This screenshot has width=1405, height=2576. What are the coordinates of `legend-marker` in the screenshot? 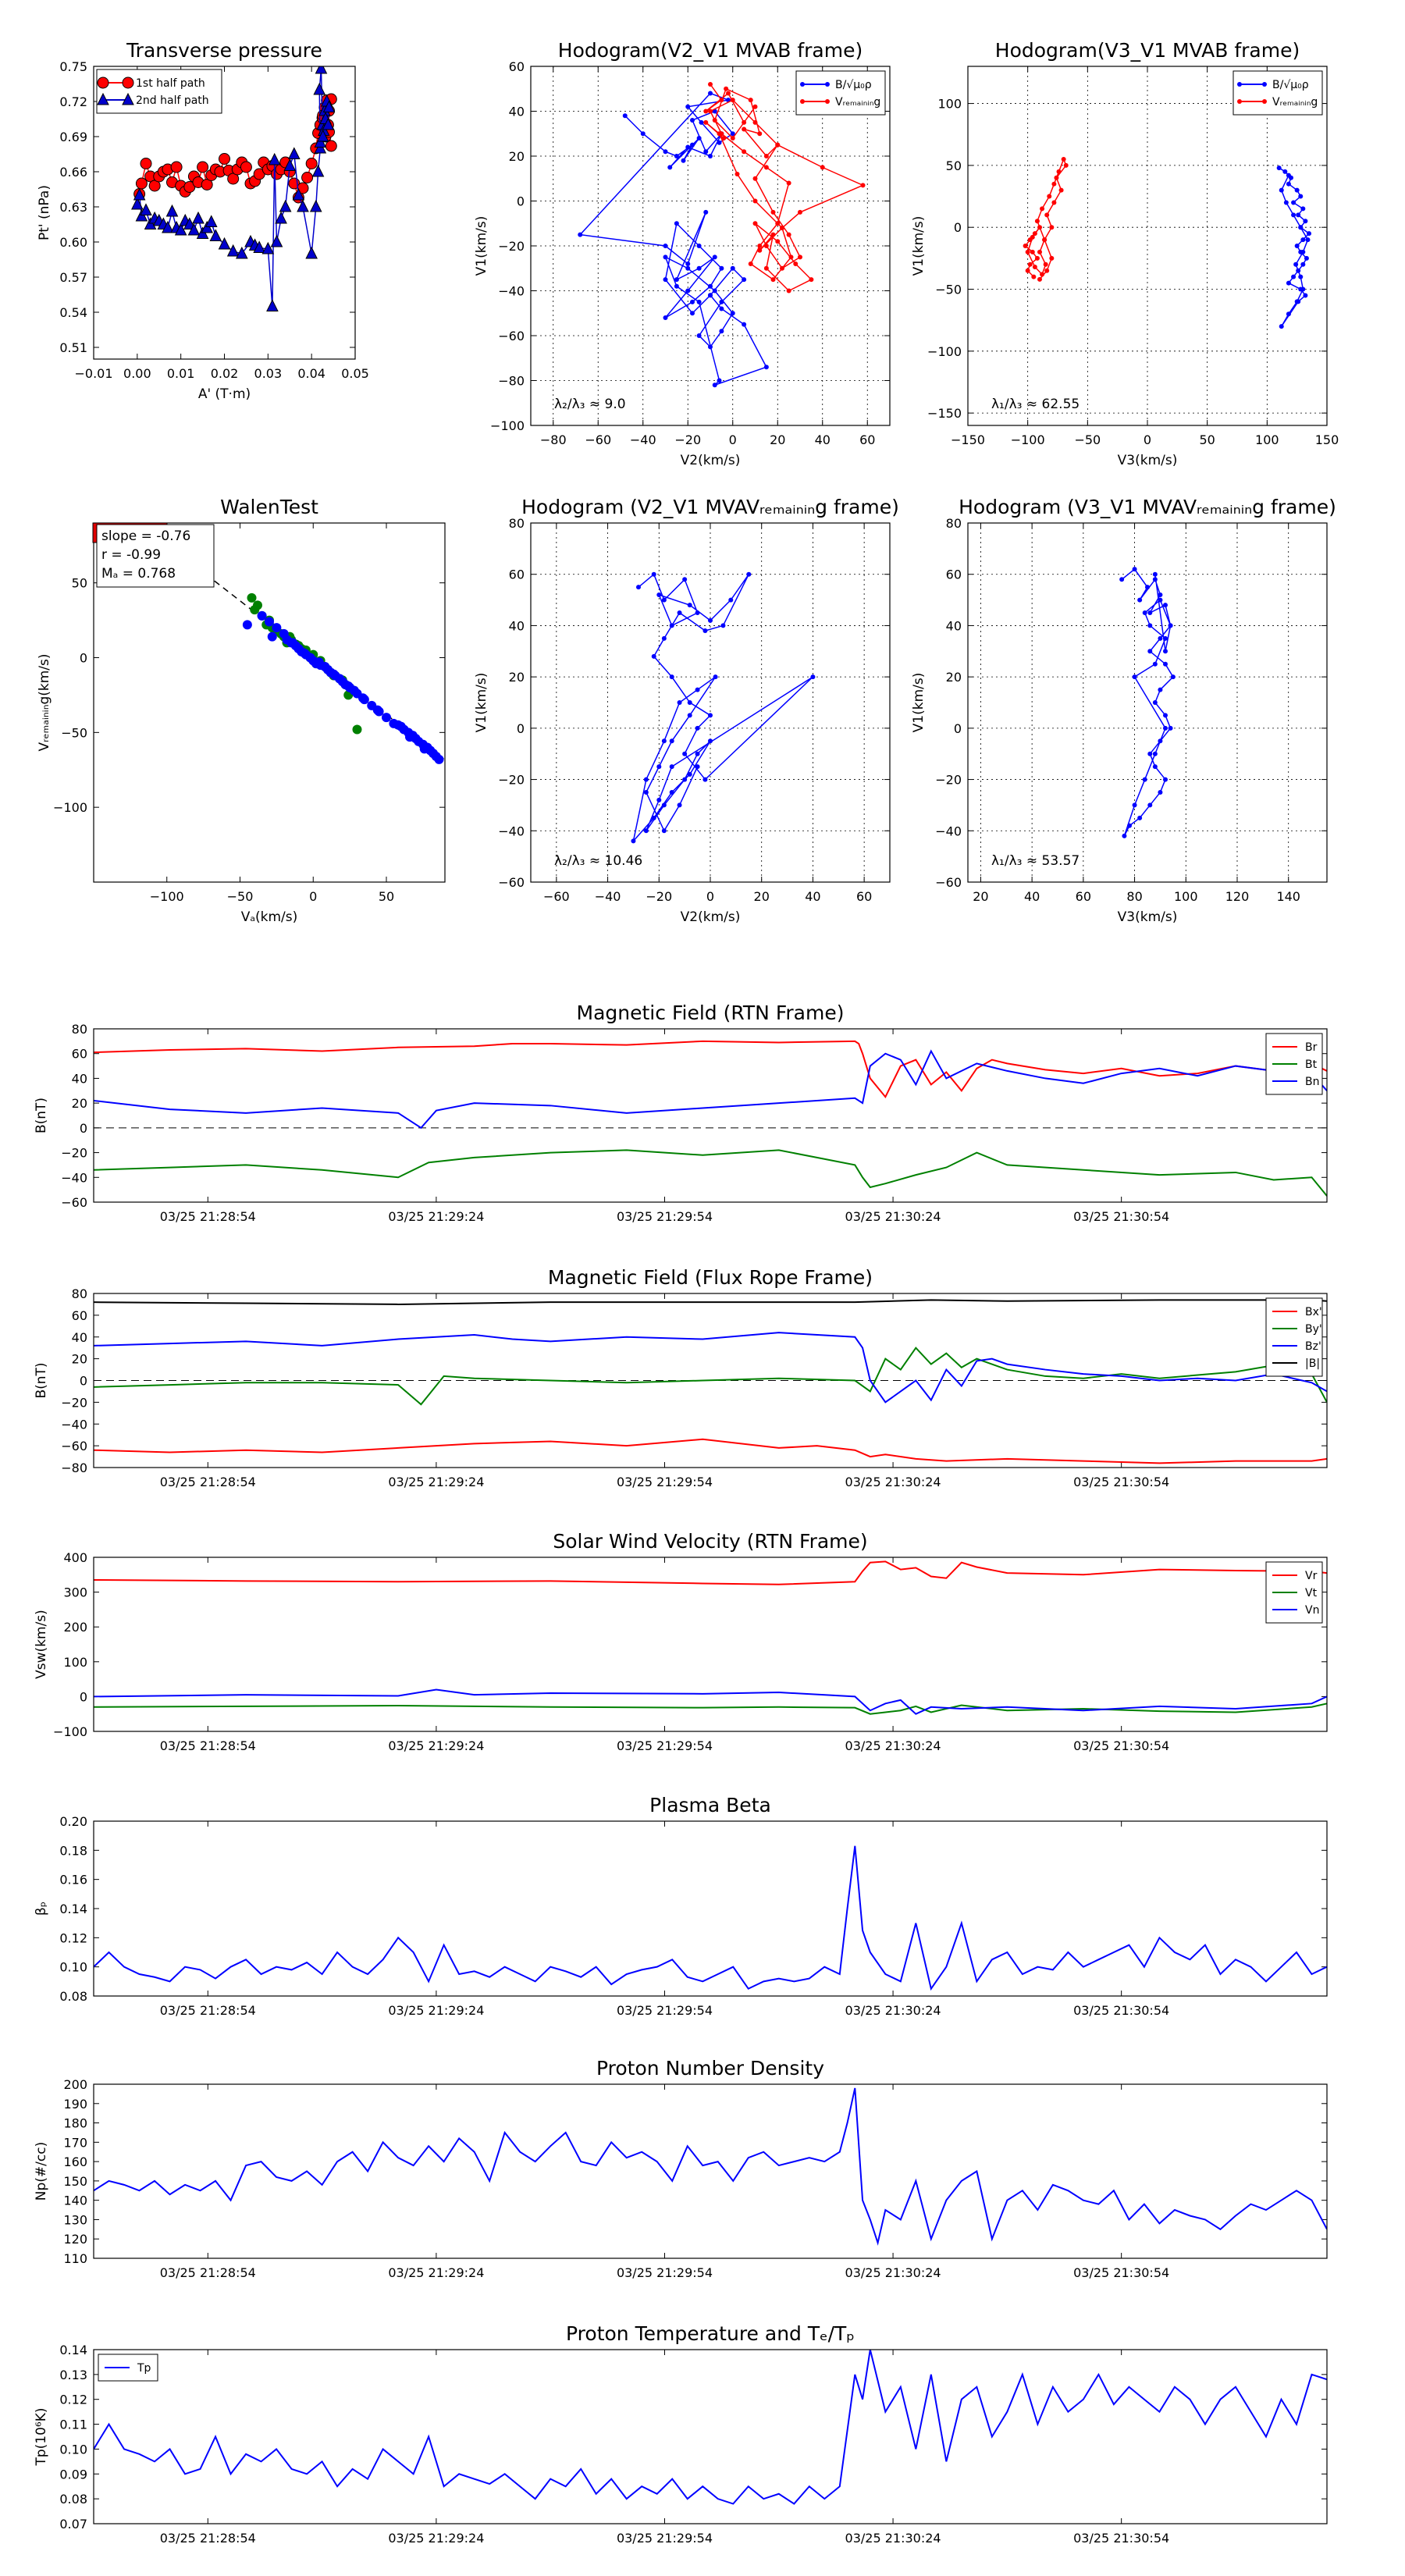 It's located at (1265, 101).